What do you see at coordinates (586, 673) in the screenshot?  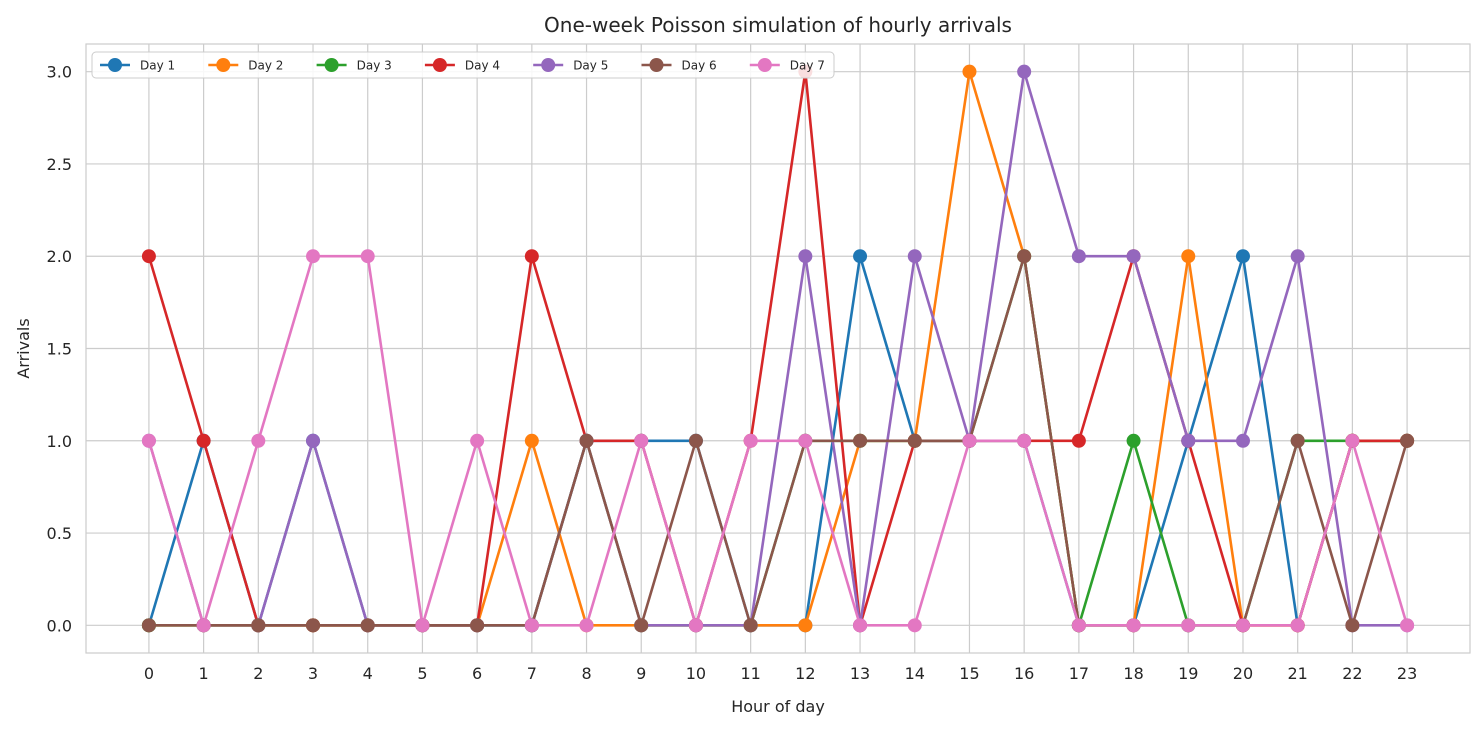 I see `x-tick-label: 8` at bounding box center [586, 673].